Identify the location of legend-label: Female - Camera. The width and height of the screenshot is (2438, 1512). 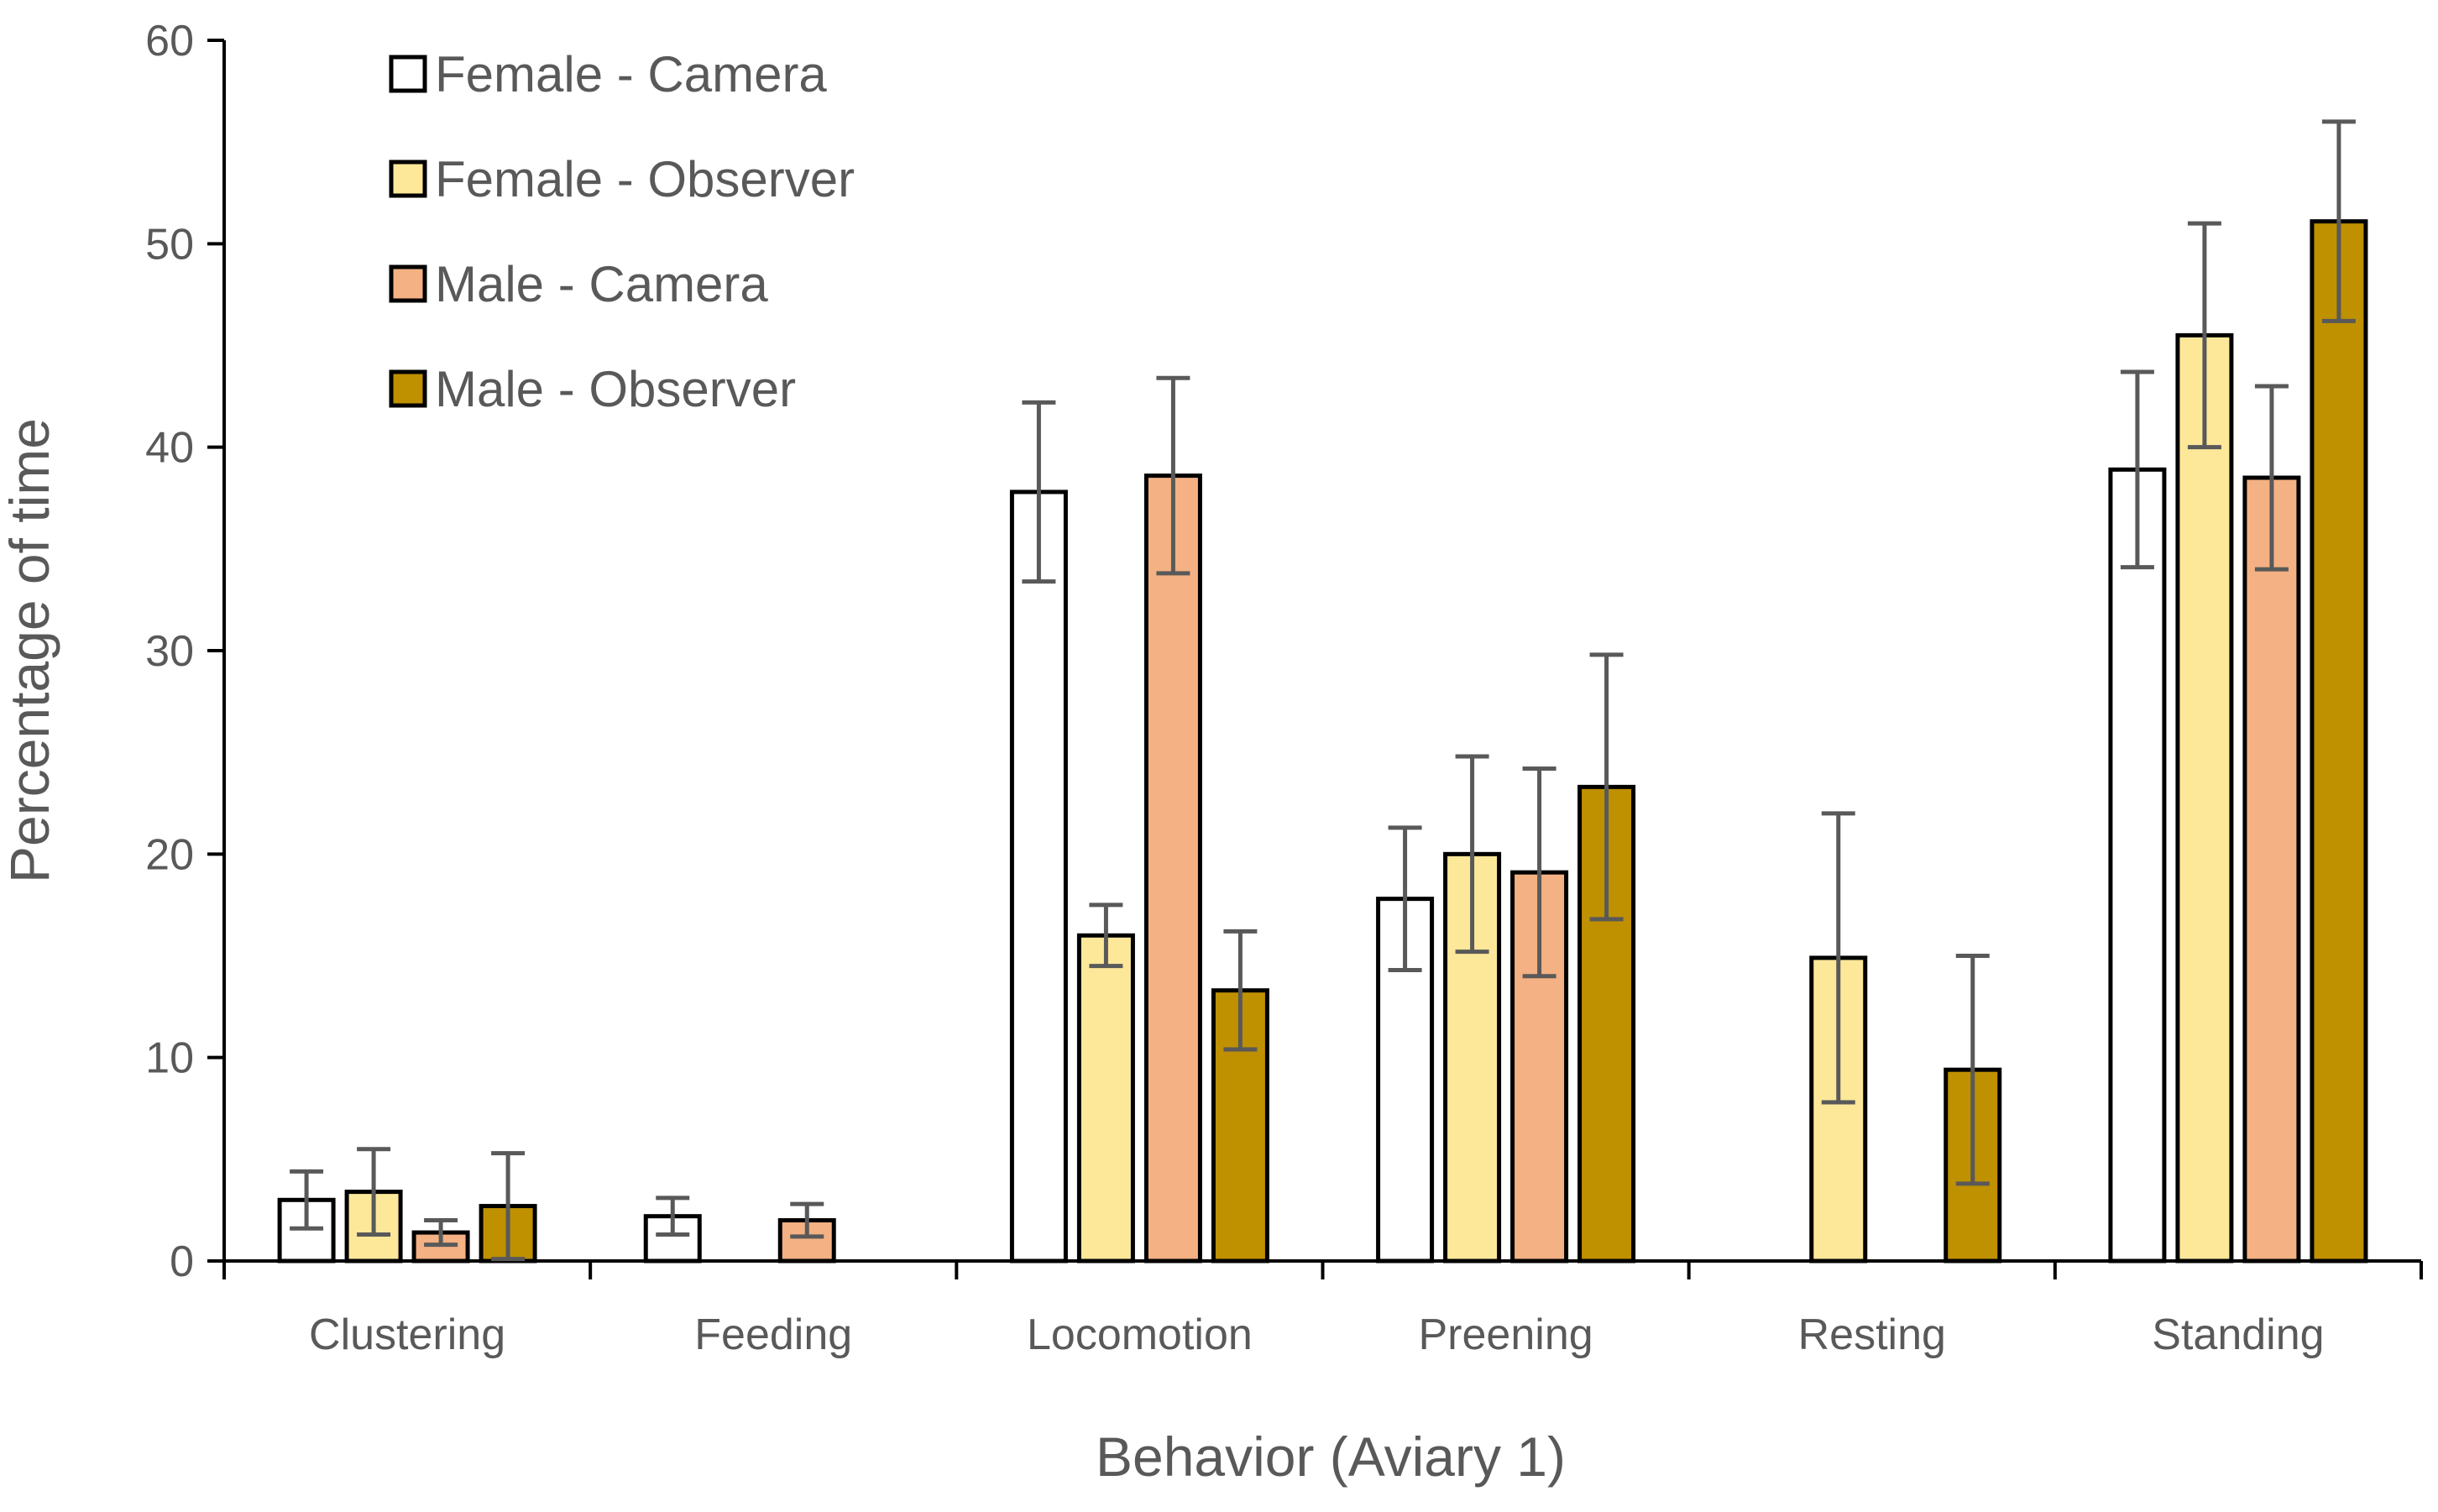
(631, 74).